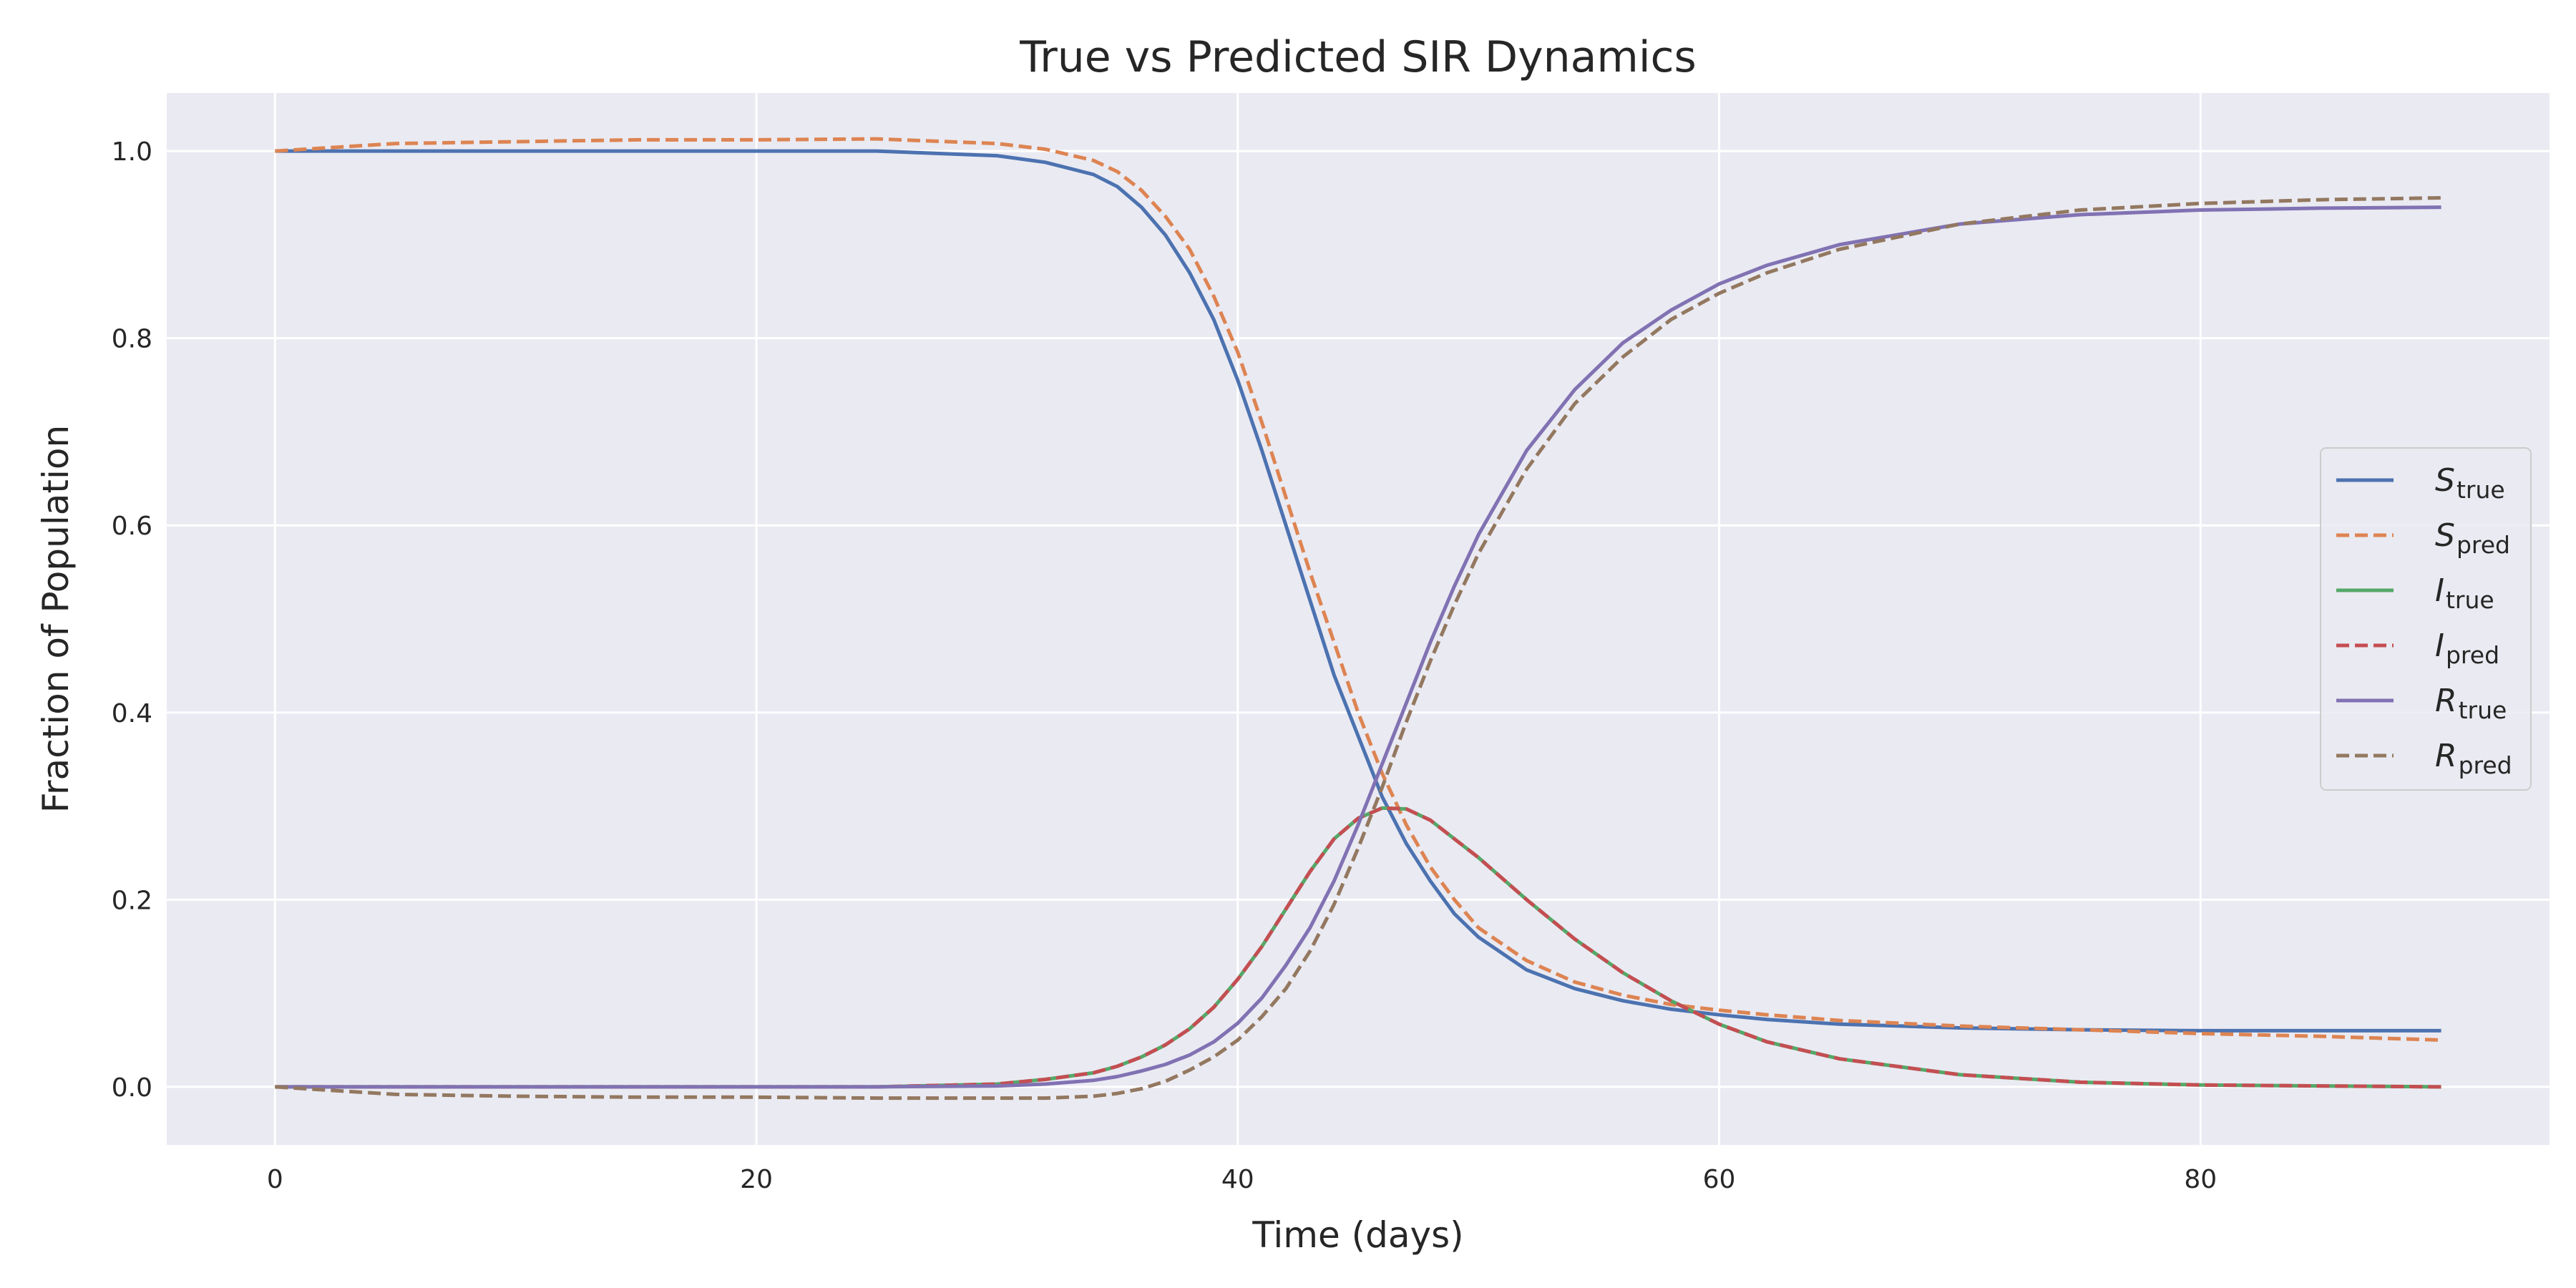 Image resolution: width=2576 pixels, height=1288 pixels. What do you see at coordinates (2471, 703) in the screenshot?
I see `legend-label: Rtrue` at bounding box center [2471, 703].